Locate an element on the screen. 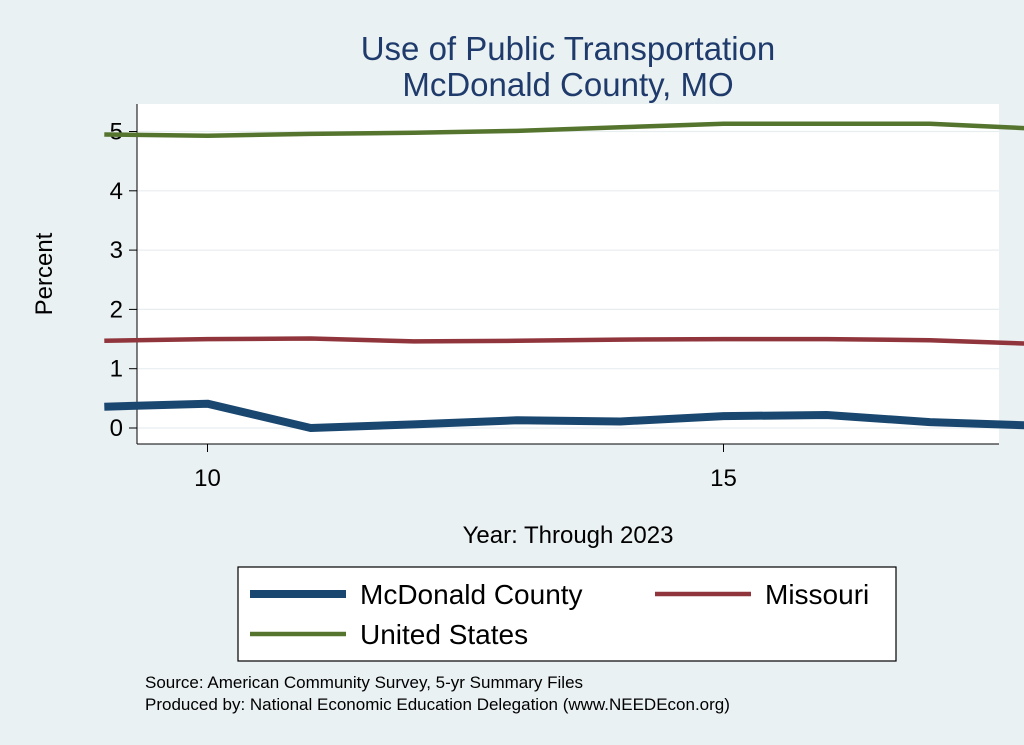  x-axis-title: Year: Through 2023 is located at coordinates (568, 535).